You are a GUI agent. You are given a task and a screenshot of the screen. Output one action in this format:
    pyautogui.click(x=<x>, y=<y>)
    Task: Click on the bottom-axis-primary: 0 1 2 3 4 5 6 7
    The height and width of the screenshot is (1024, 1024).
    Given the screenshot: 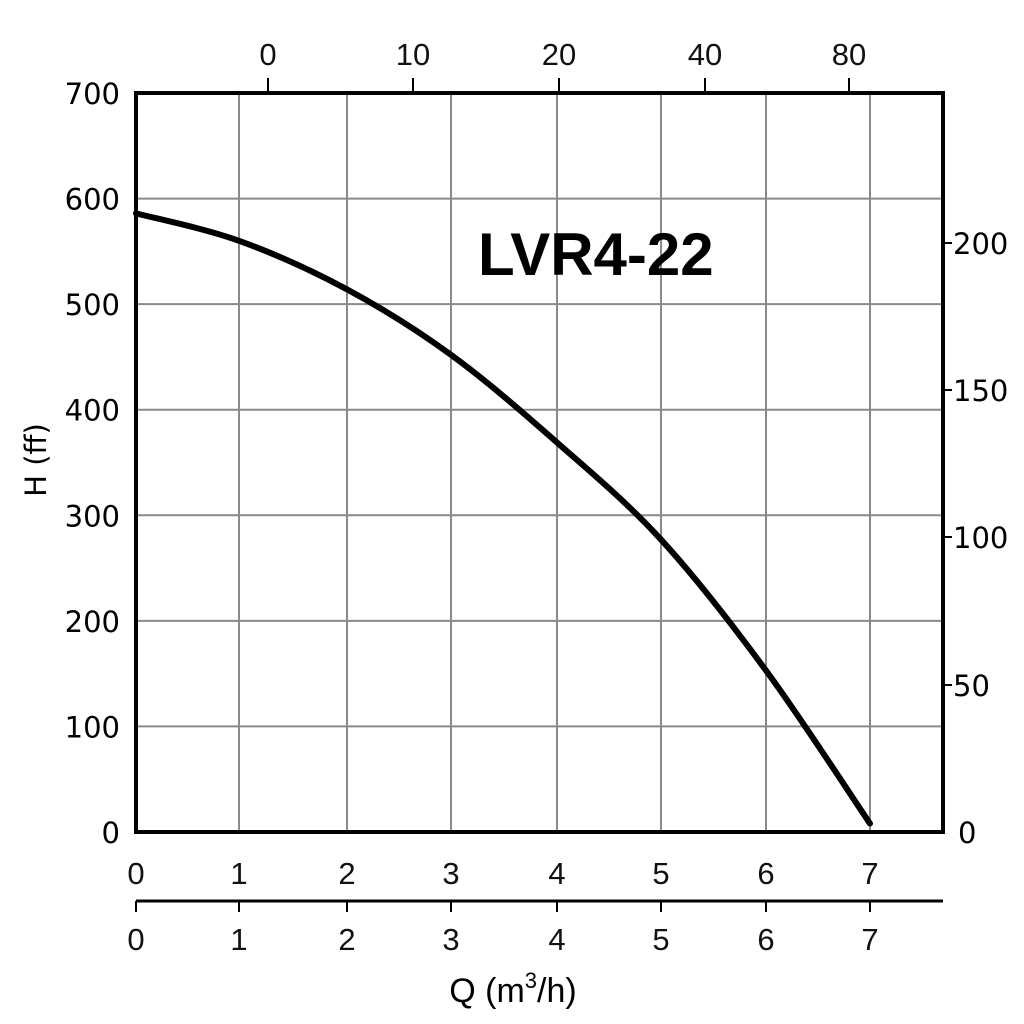 What is the action you would take?
    pyautogui.click(x=502, y=873)
    